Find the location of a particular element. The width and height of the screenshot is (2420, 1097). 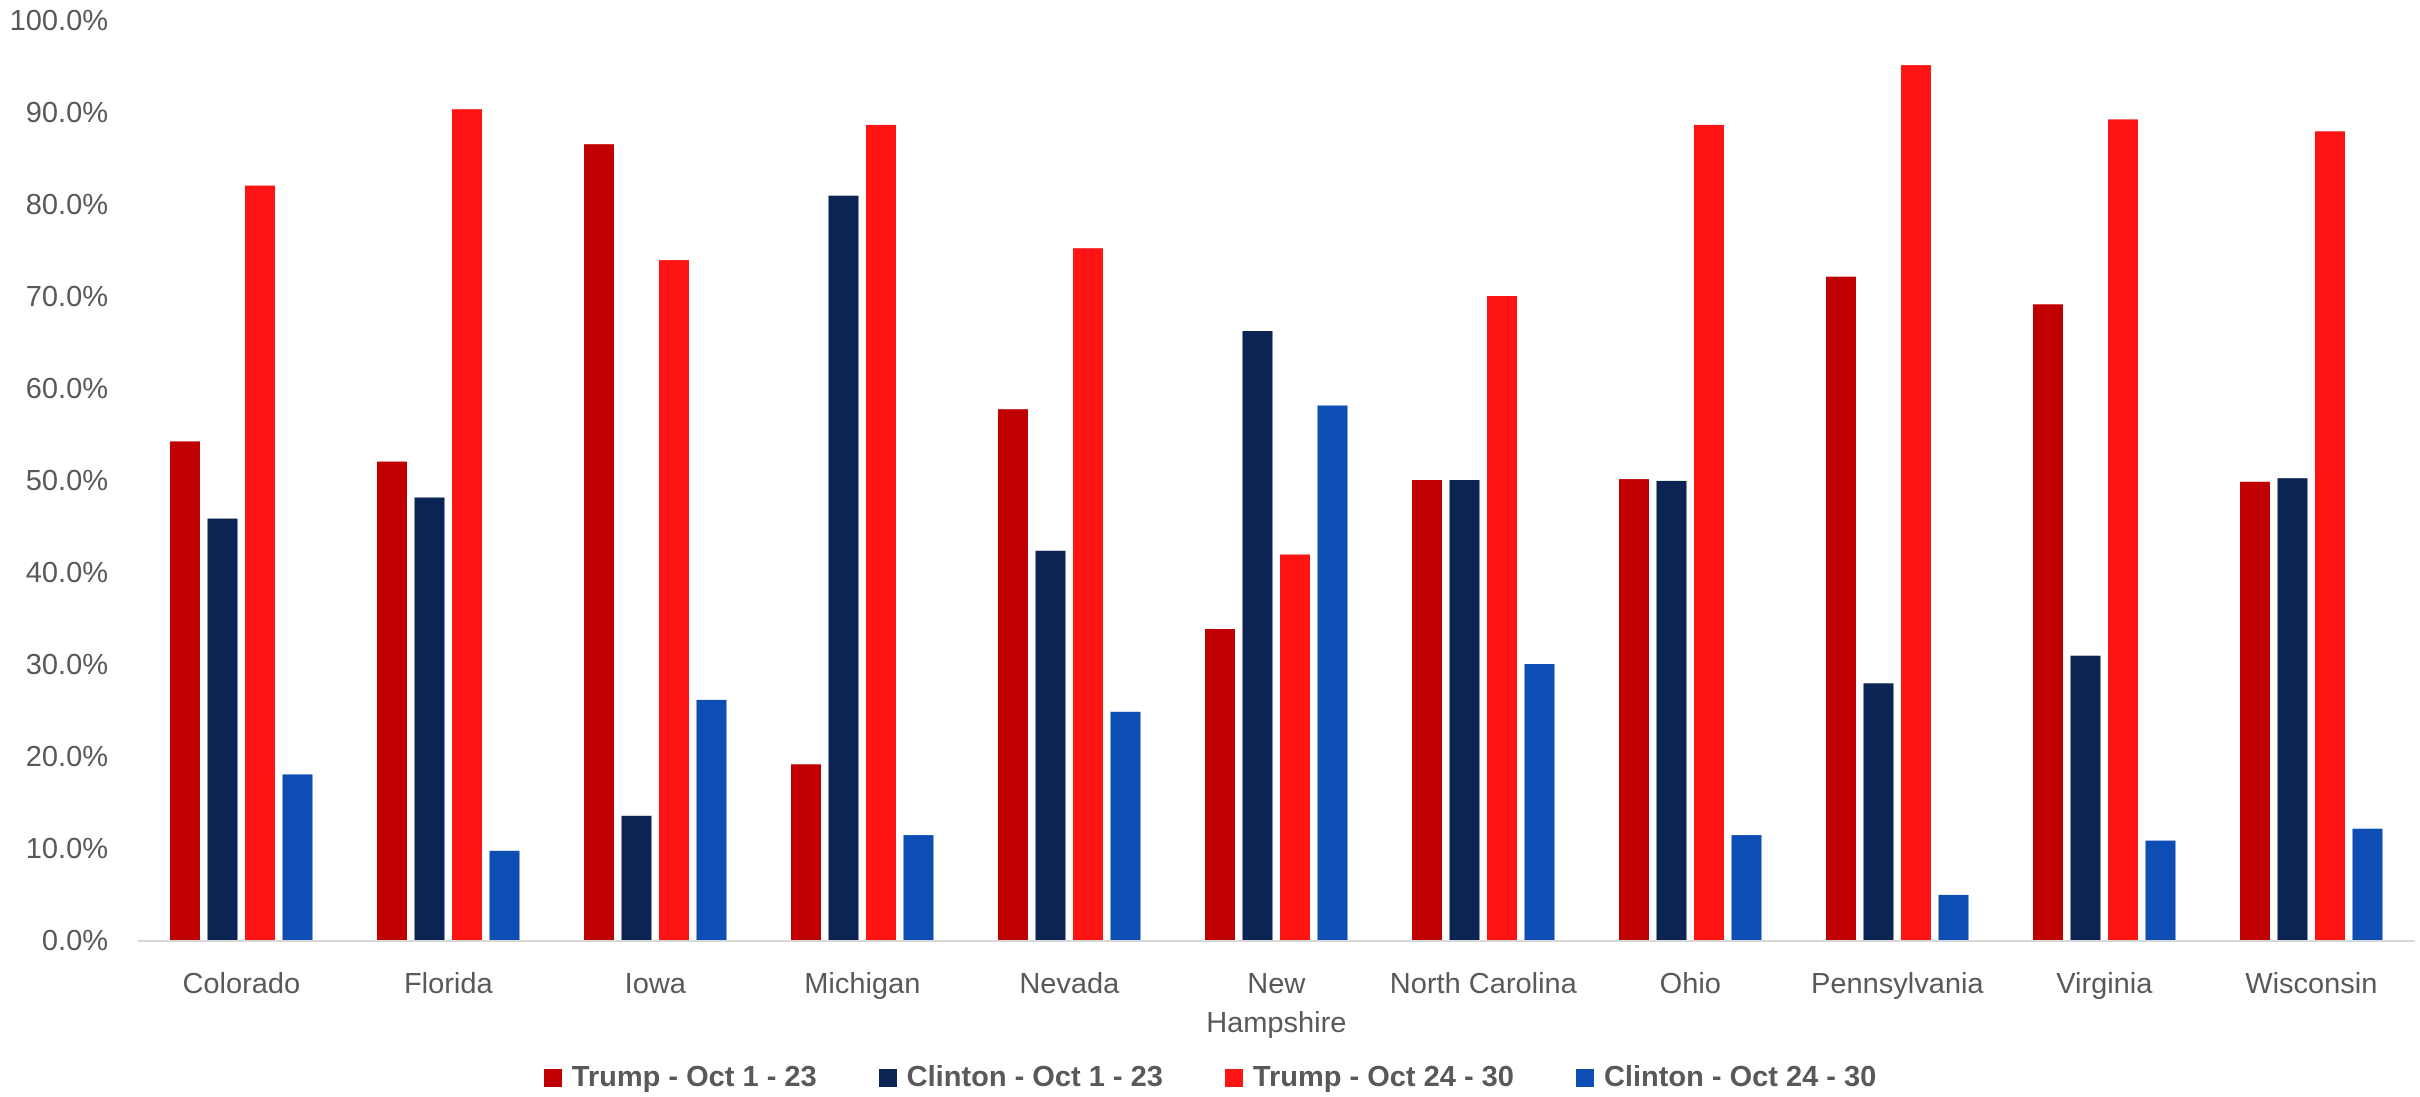

x-tick-label: Pennsylvania is located at coordinates (1897, 984).